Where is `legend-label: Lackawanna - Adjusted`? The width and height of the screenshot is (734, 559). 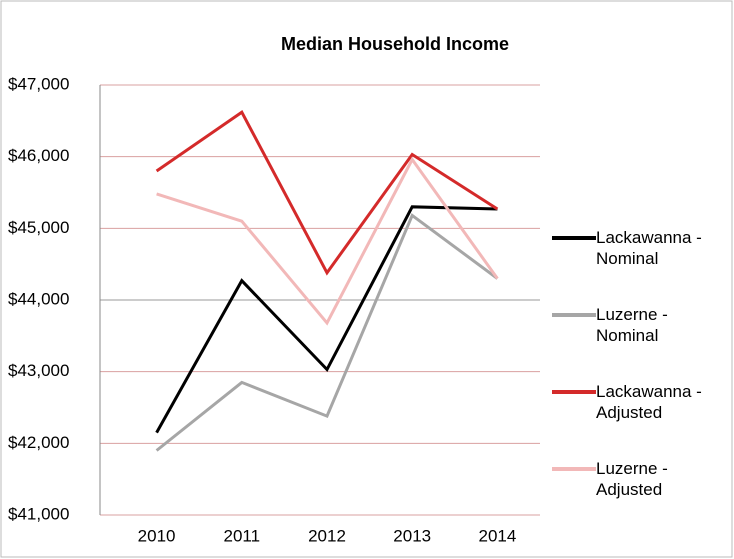 legend-label: Lackawanna - Adjusted is located at coordinates (649, 402).